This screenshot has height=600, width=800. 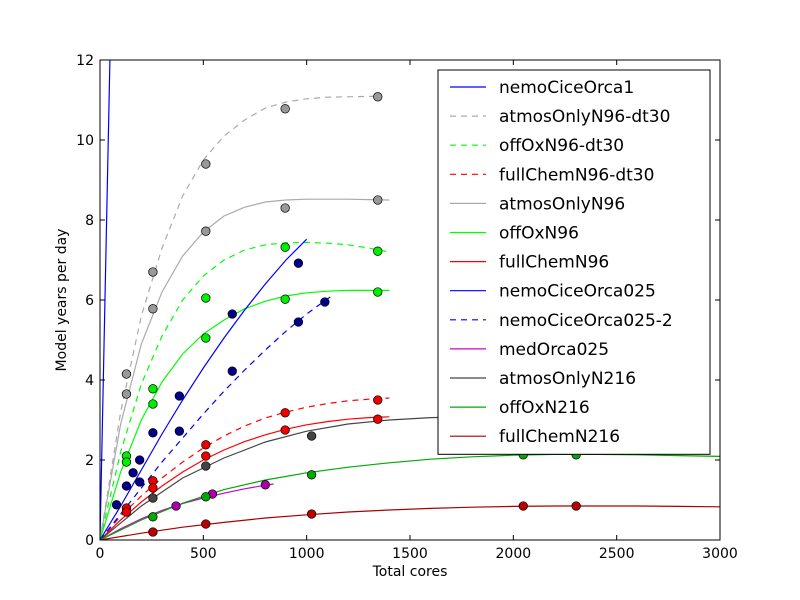 What do you see at coordinates (554, 263) in the screenshot?
I see `legend-label: fullChemN96` at bounding box center [554, 263].